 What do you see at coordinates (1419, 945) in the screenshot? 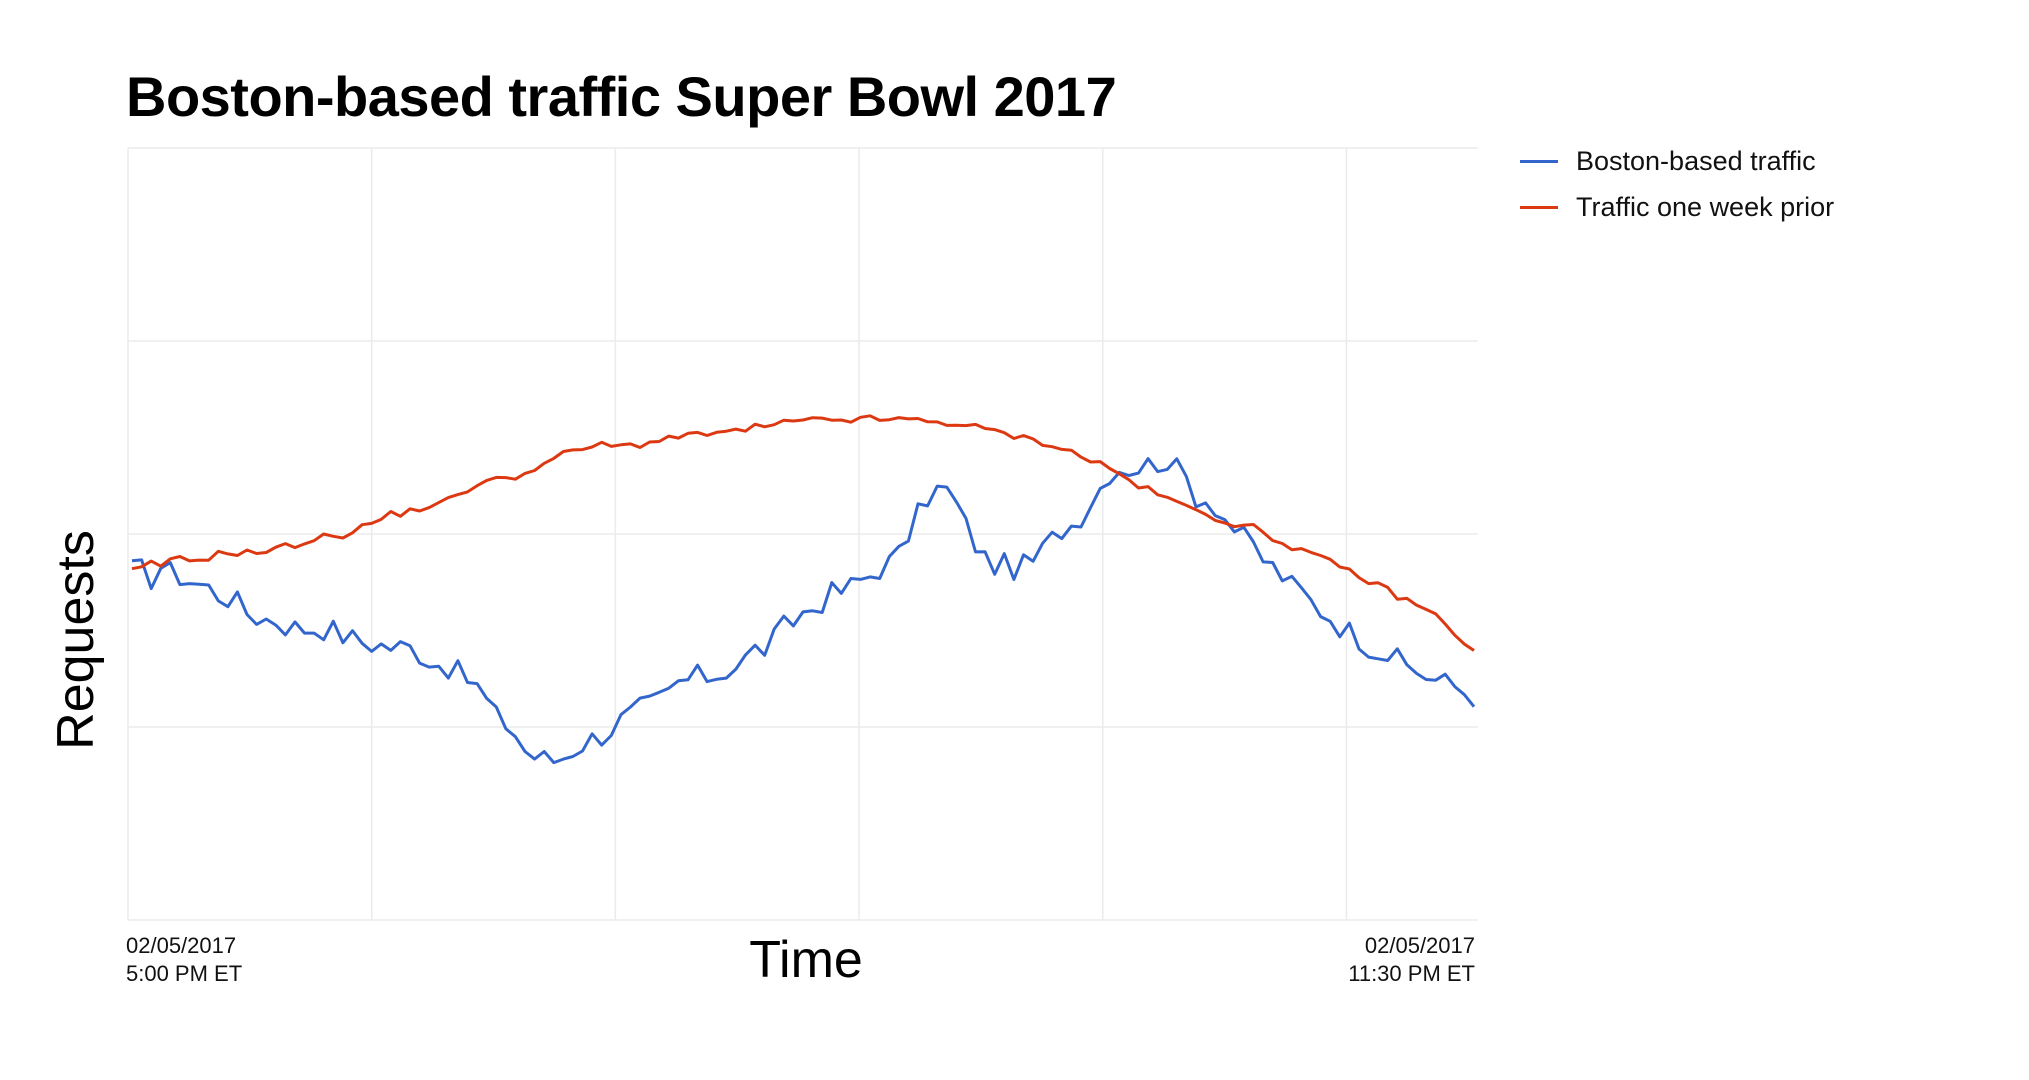
I see `x-tick-end-date: 02/05/2017` at bounding box center [1419, 945].